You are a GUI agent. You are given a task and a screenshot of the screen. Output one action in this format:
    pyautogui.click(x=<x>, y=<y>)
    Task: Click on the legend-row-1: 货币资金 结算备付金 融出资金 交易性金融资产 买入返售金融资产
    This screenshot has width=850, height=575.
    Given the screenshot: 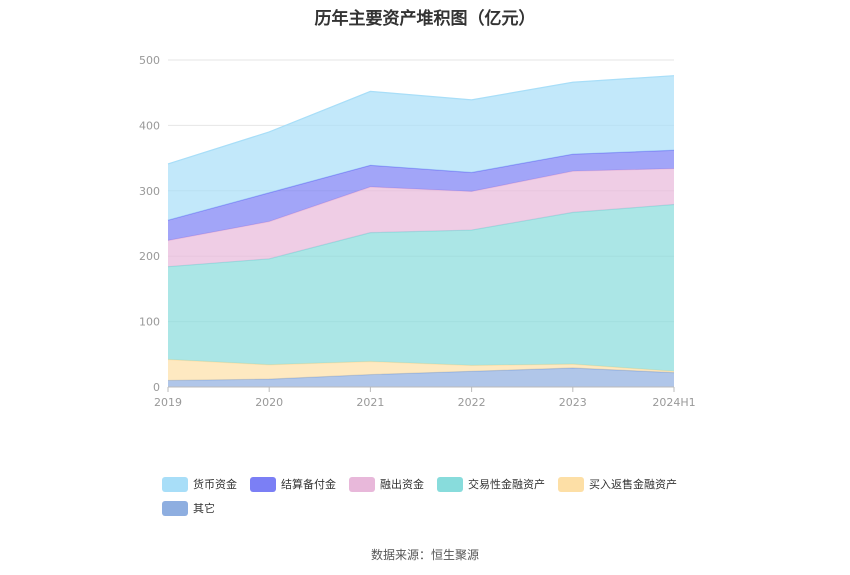 What is the action you would take?
    pyautogui.click(x=442, y=484)
    